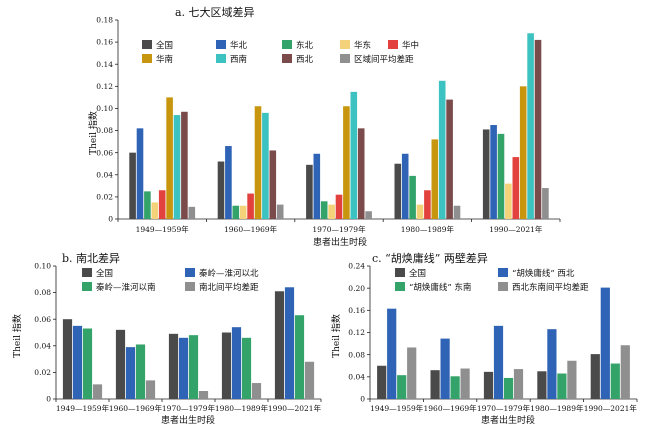 The height and width of the screenshot is (430, 650). What do you see at coordinates (305, 60) in the screenshot?
I see `legend-label: 西北` at bounding box center [305, 60].